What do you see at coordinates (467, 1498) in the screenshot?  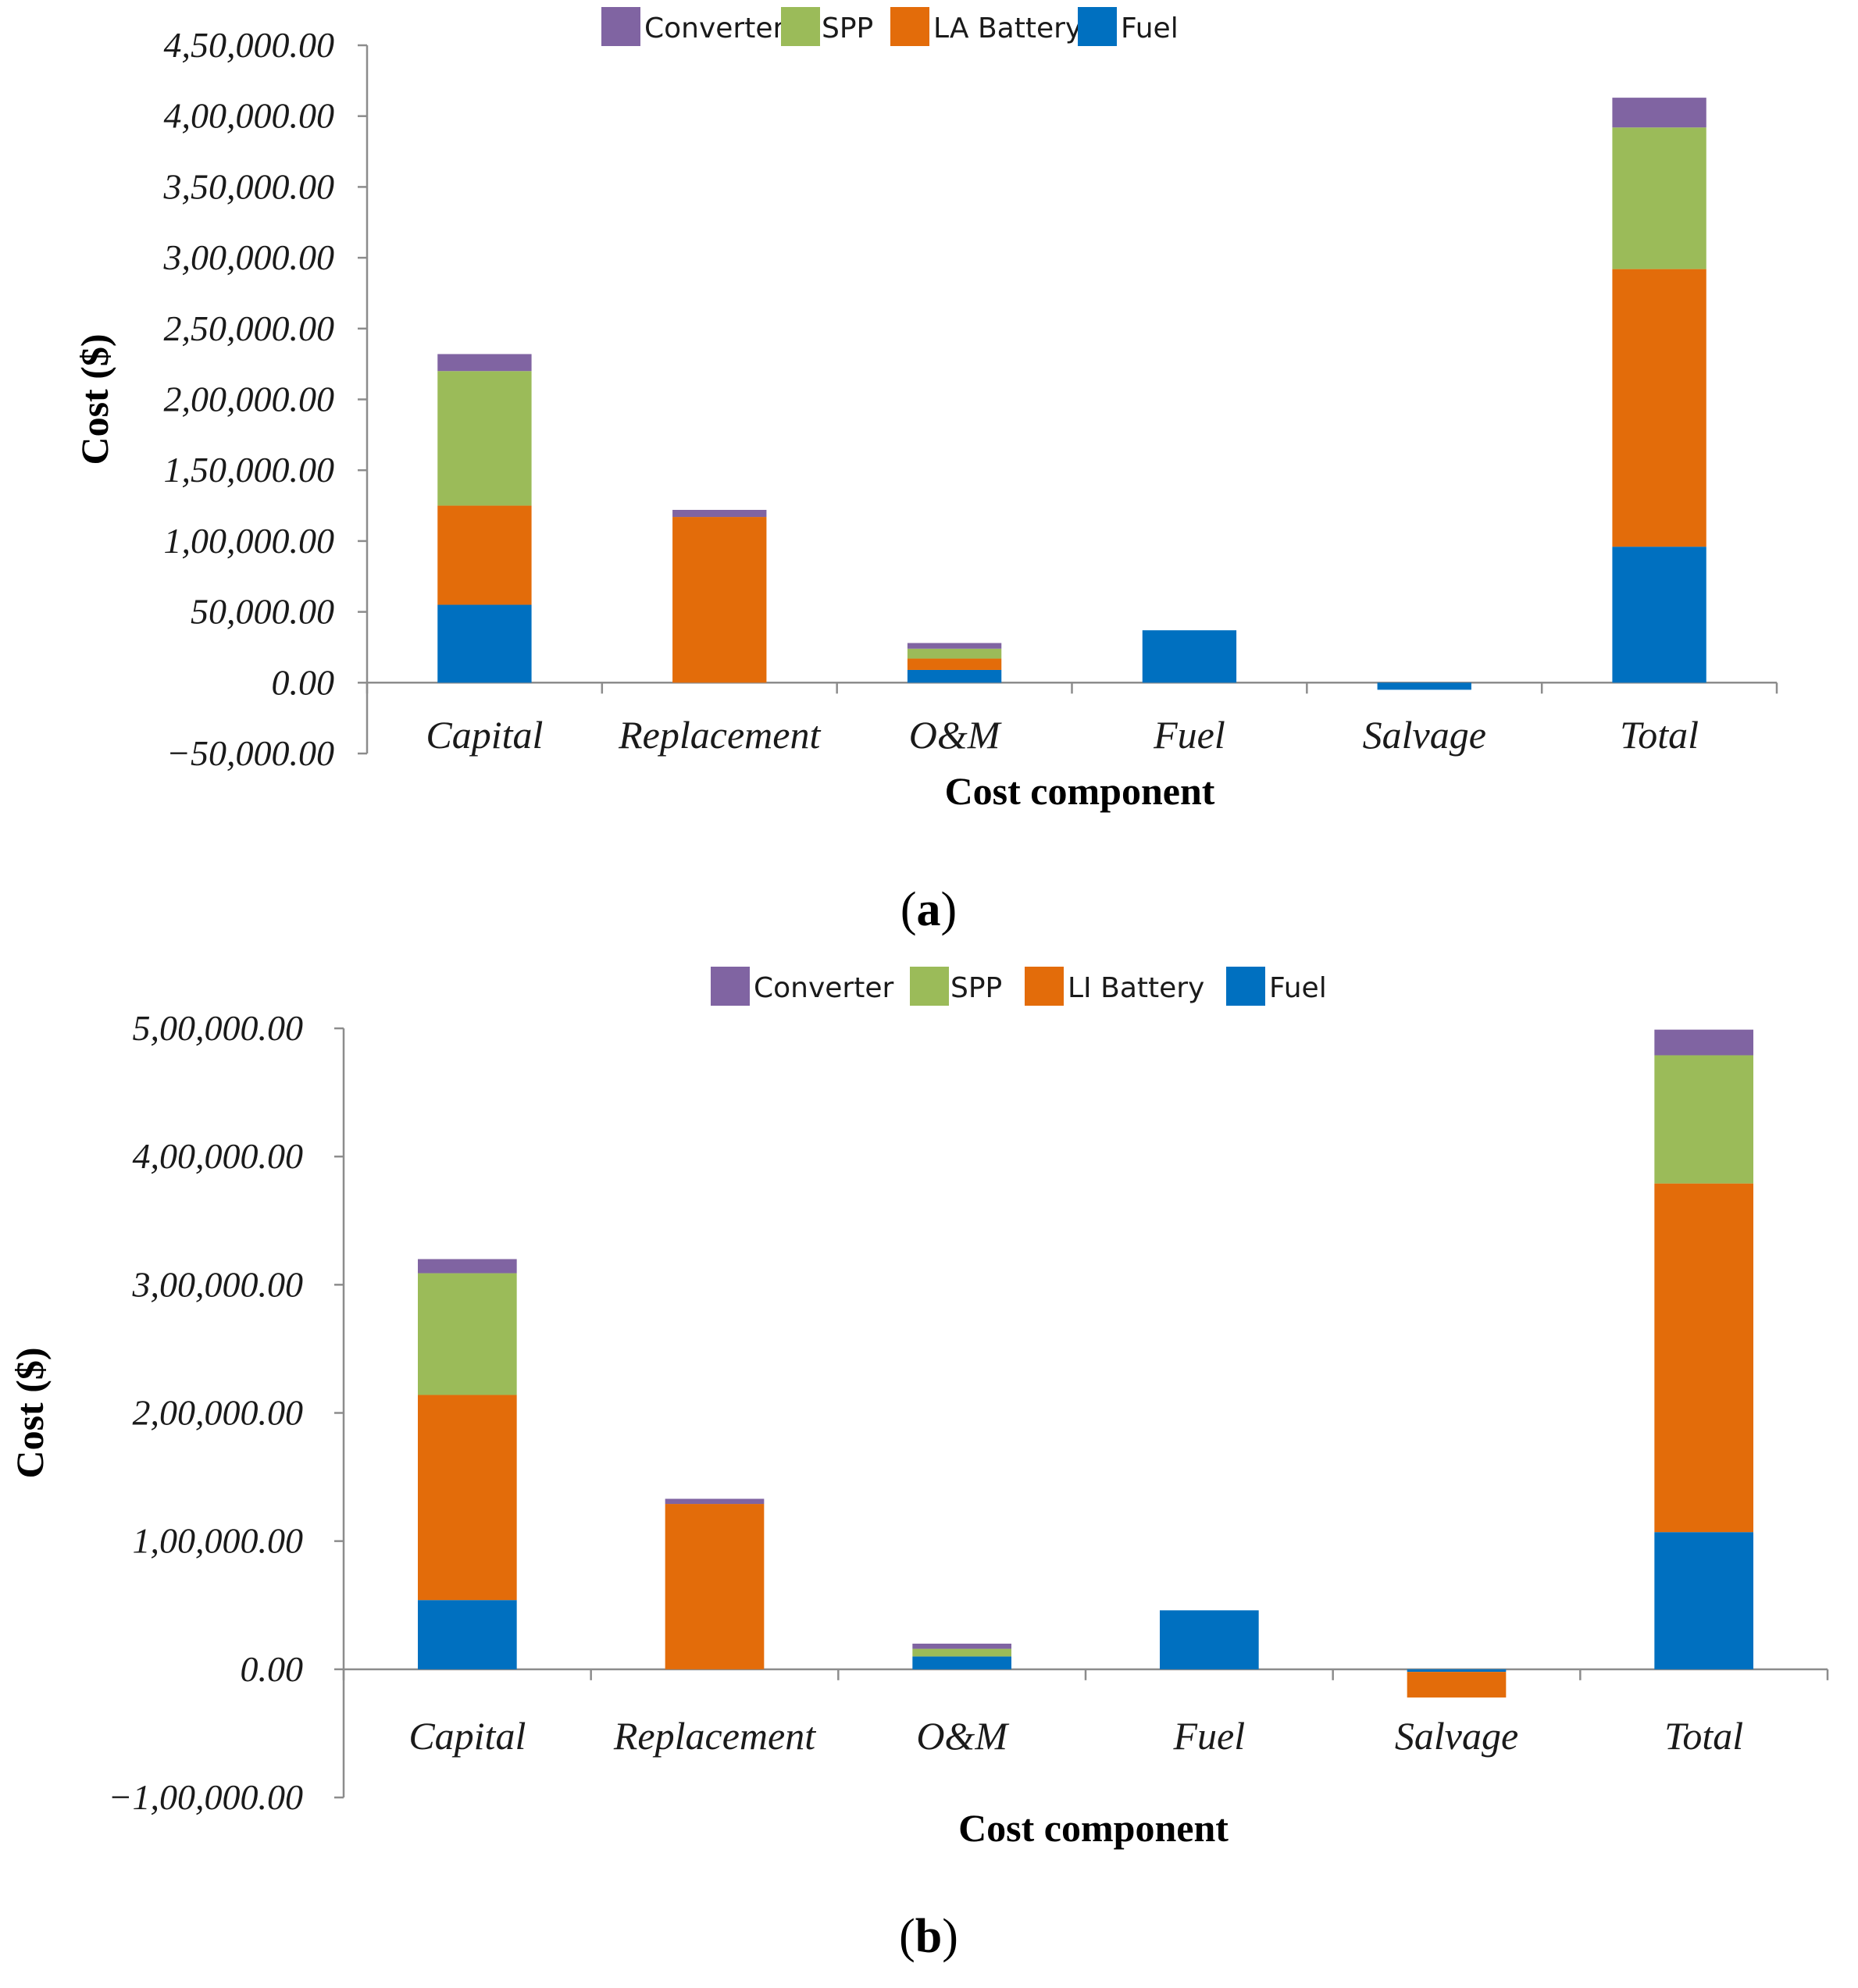 I see `bar-li-battery-capital` at bounding box center [467, 1498].